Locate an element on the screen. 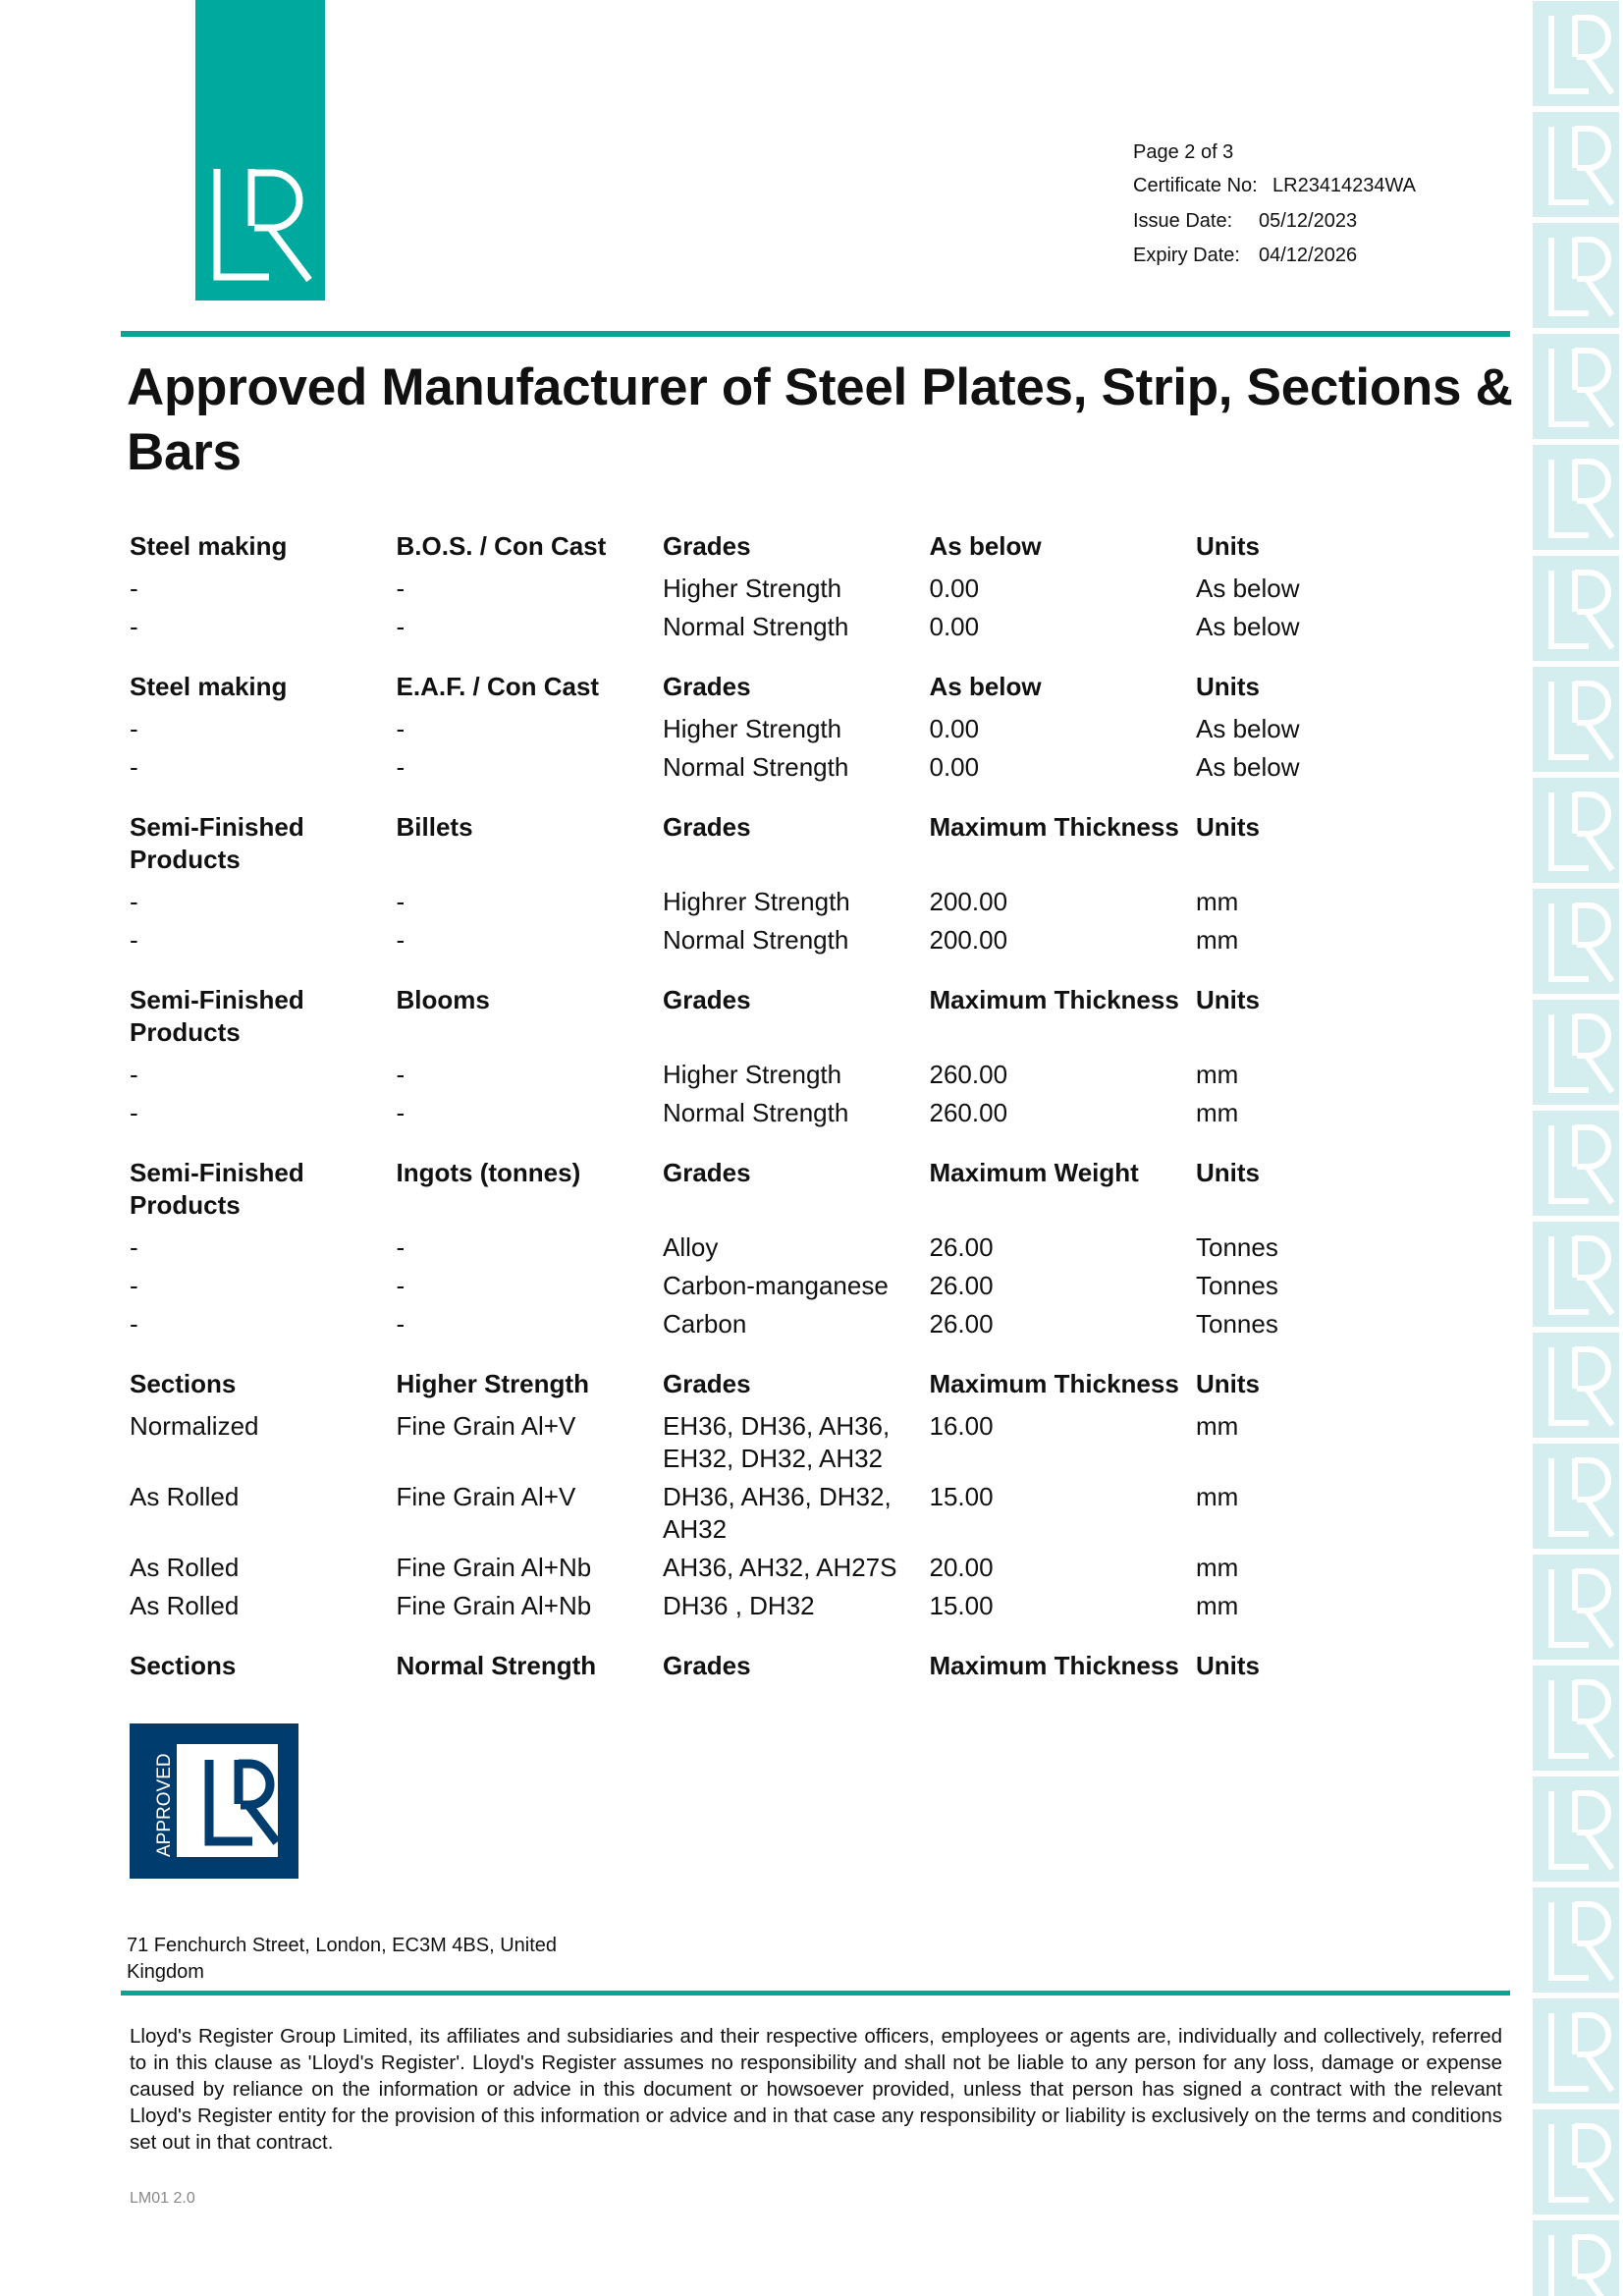 The image size is (1623, 2296). issue-label: Issue Date: is located at coordinates (1183, 221).